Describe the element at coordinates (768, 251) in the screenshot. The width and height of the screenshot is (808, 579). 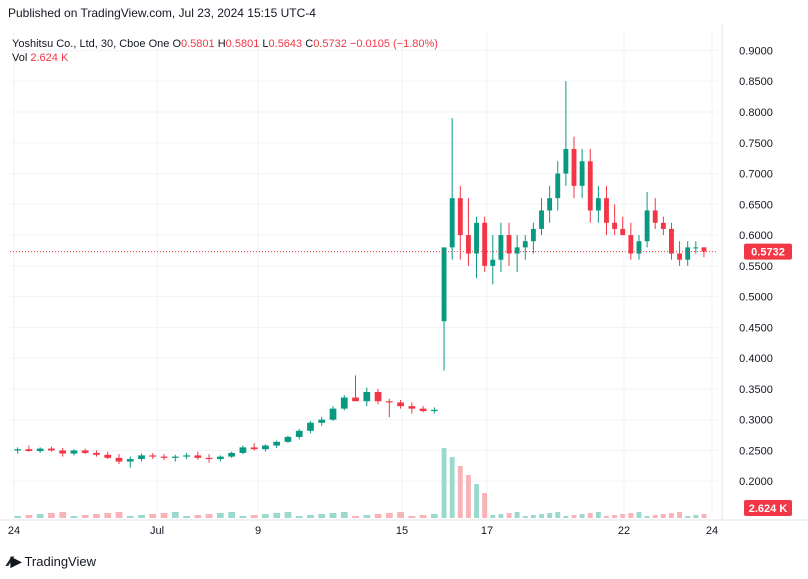
I see `last-price-badge` at that location.